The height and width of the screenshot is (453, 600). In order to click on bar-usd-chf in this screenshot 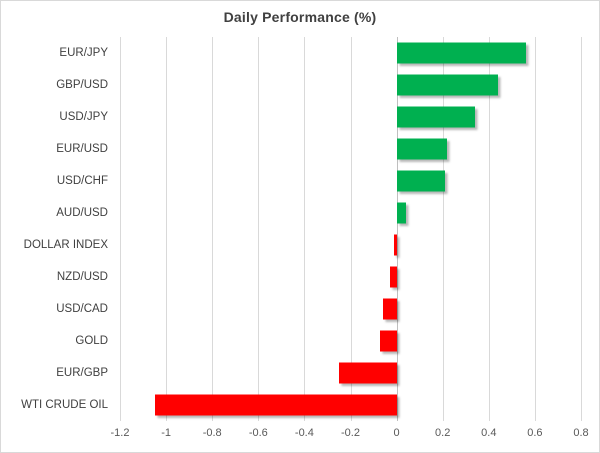, I will do `click(420, 181)`.